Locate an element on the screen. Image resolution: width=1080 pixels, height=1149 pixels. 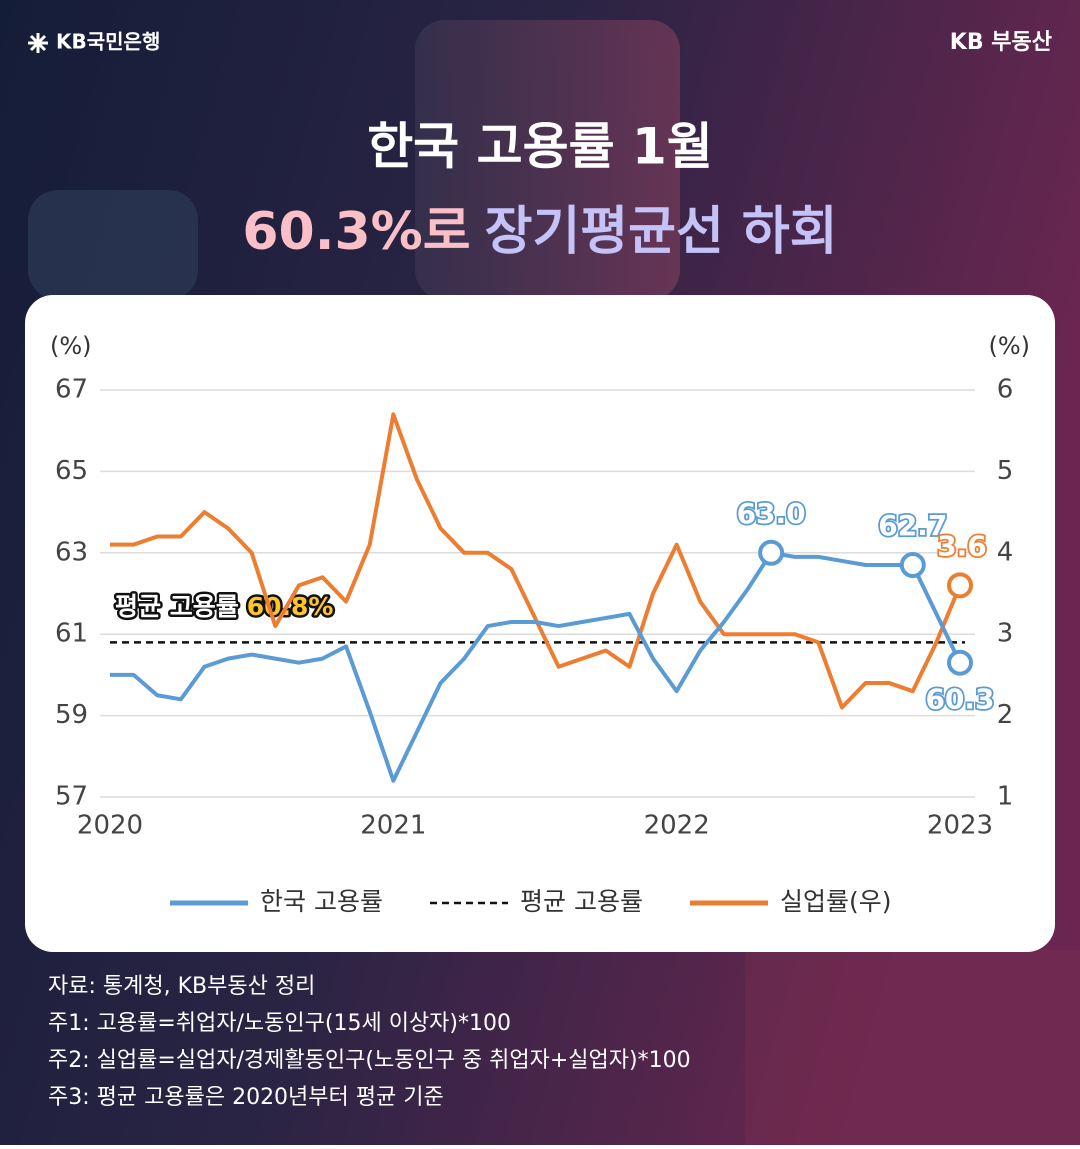
title-highlight: 60.3%로 is located at coordinates (356, 232).